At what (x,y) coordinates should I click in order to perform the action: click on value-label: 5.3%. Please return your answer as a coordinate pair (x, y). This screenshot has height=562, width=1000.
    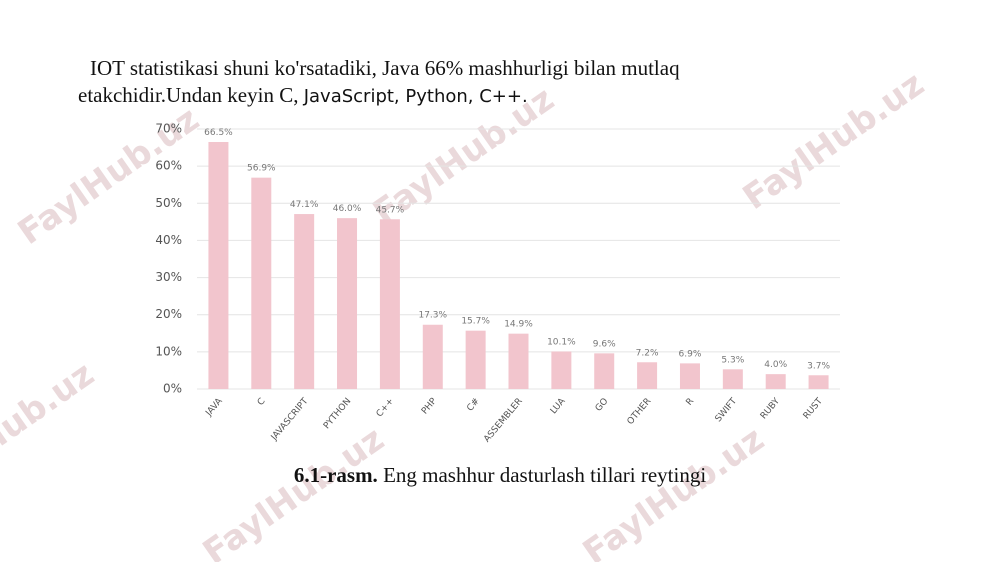
    Looking at the image, I should click on (732, 360).